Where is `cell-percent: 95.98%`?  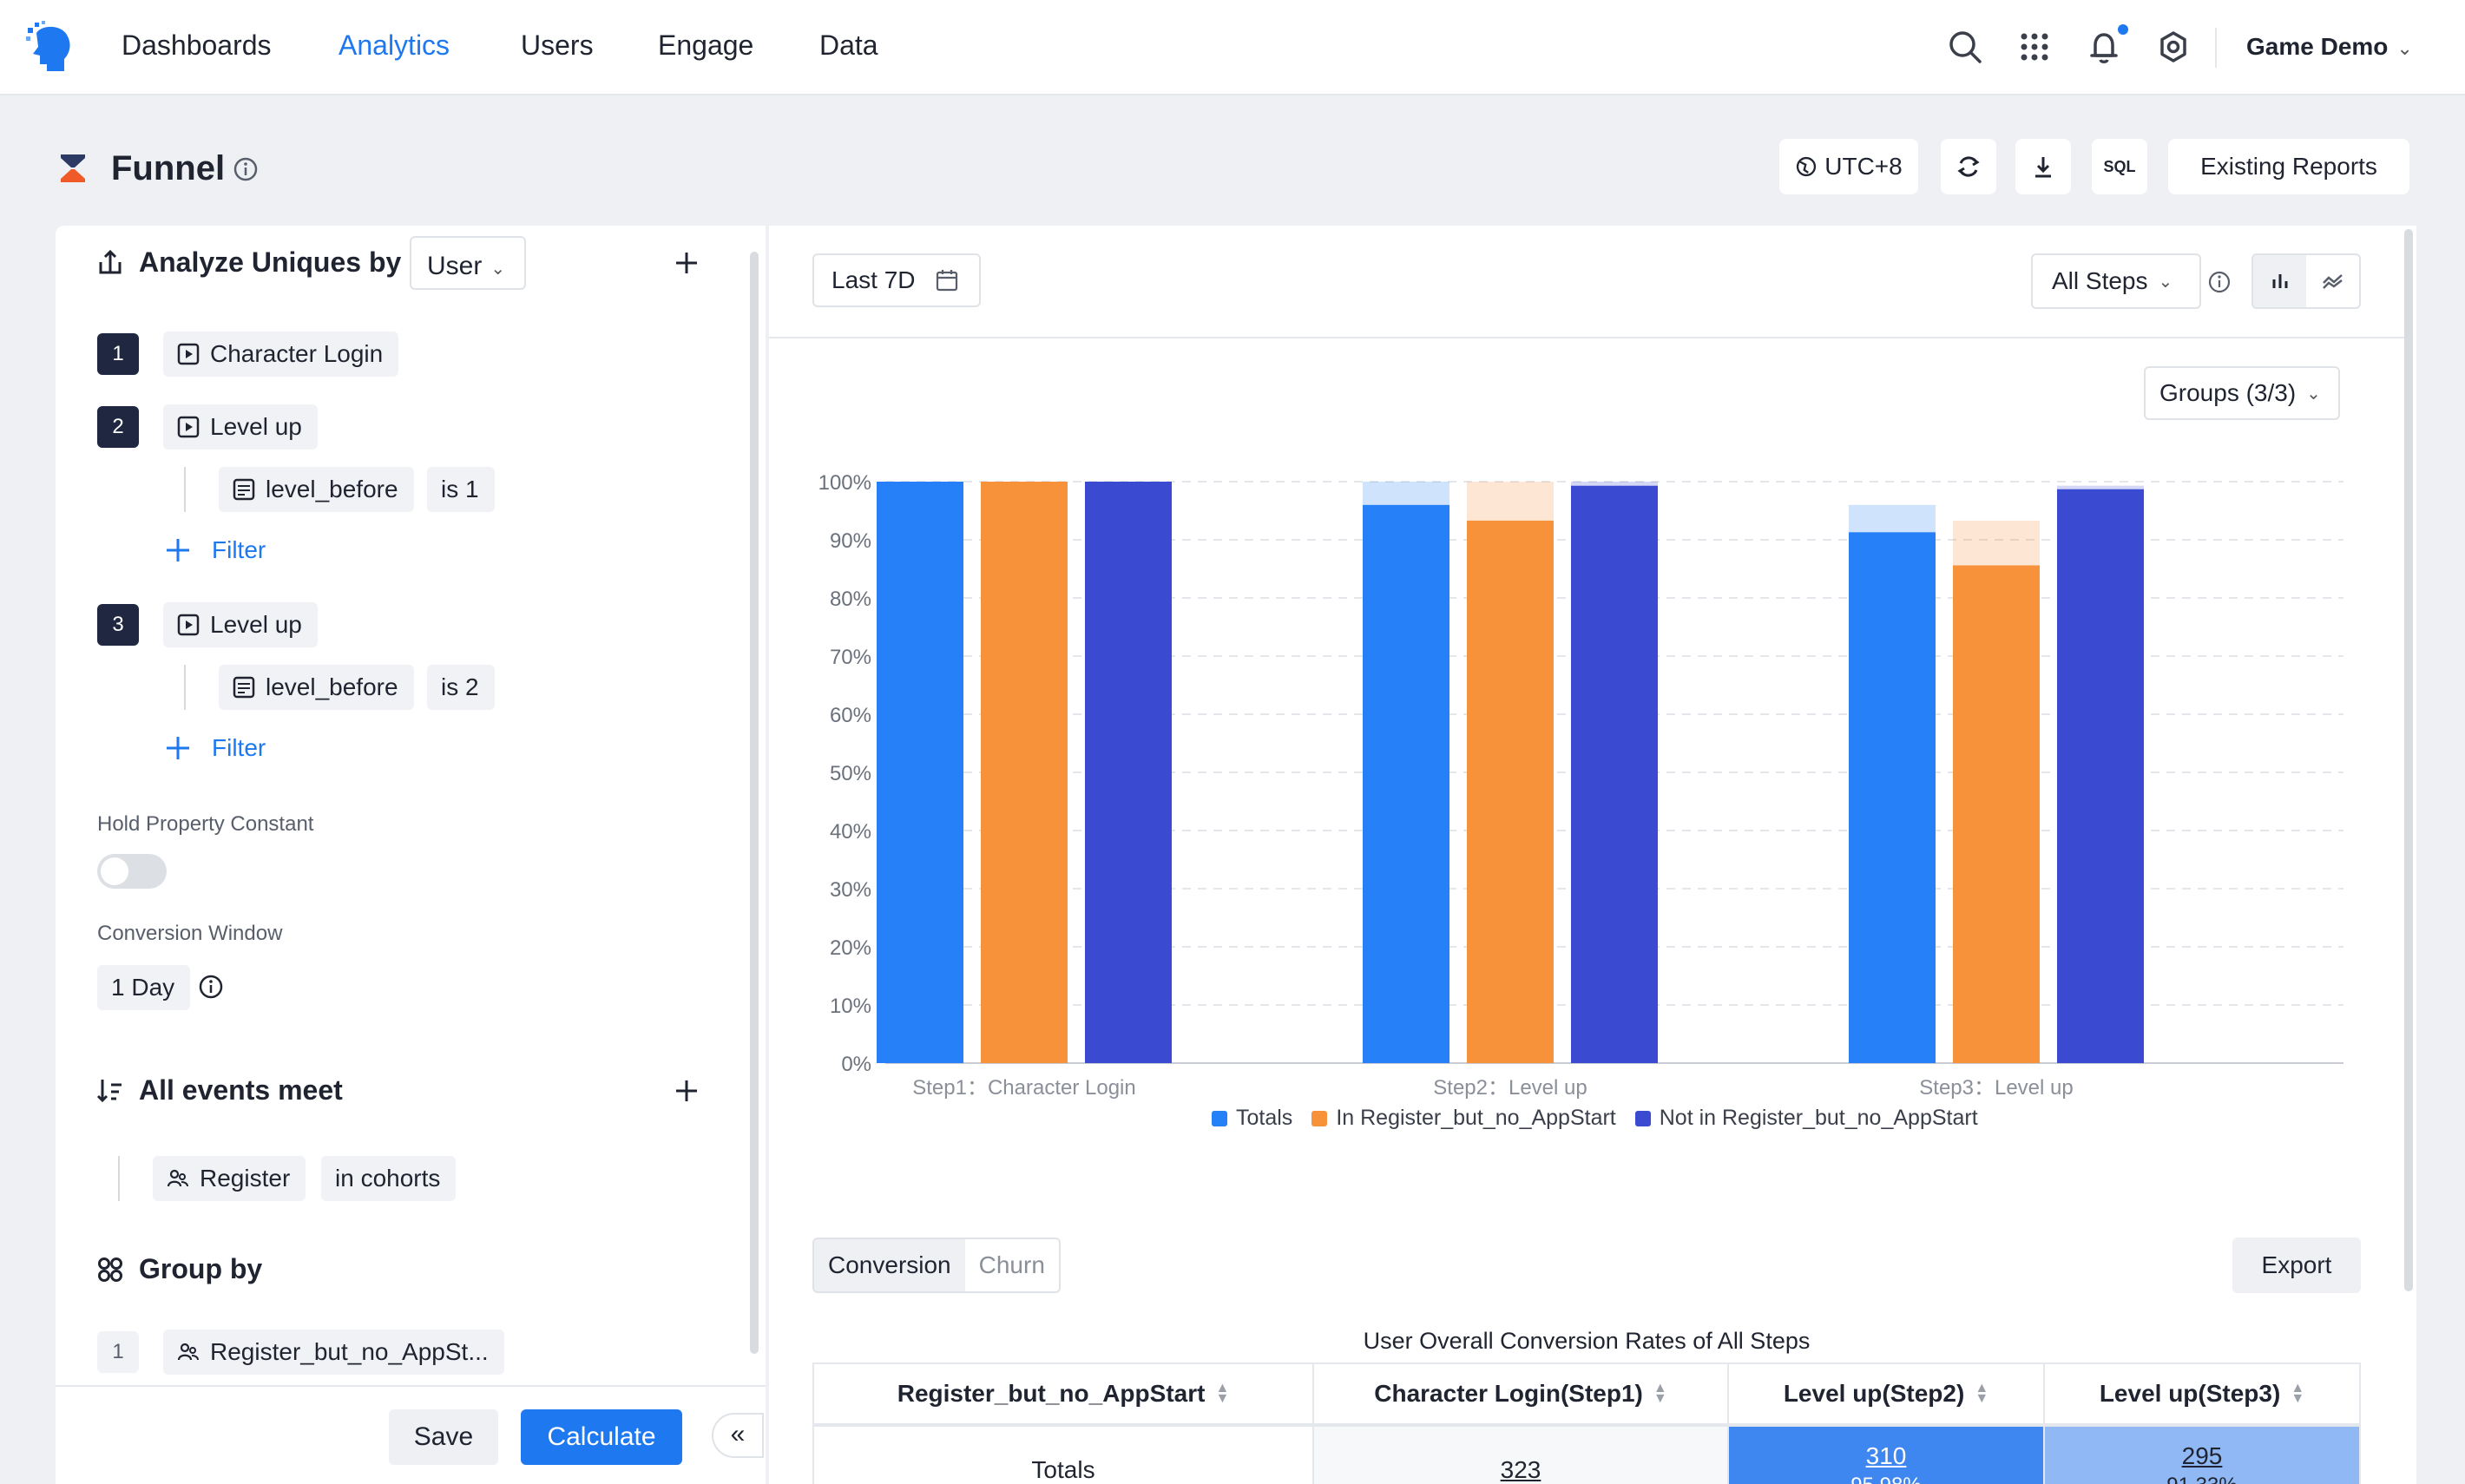 cell-percent: 95.98% is located at coordinates (1886, 1479).